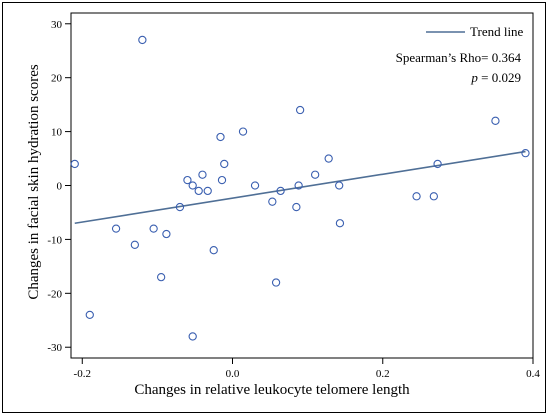 The width and height of the screenshot is (550, 417). I want to click on p-value-text: = 0.029, so click(499, 77).